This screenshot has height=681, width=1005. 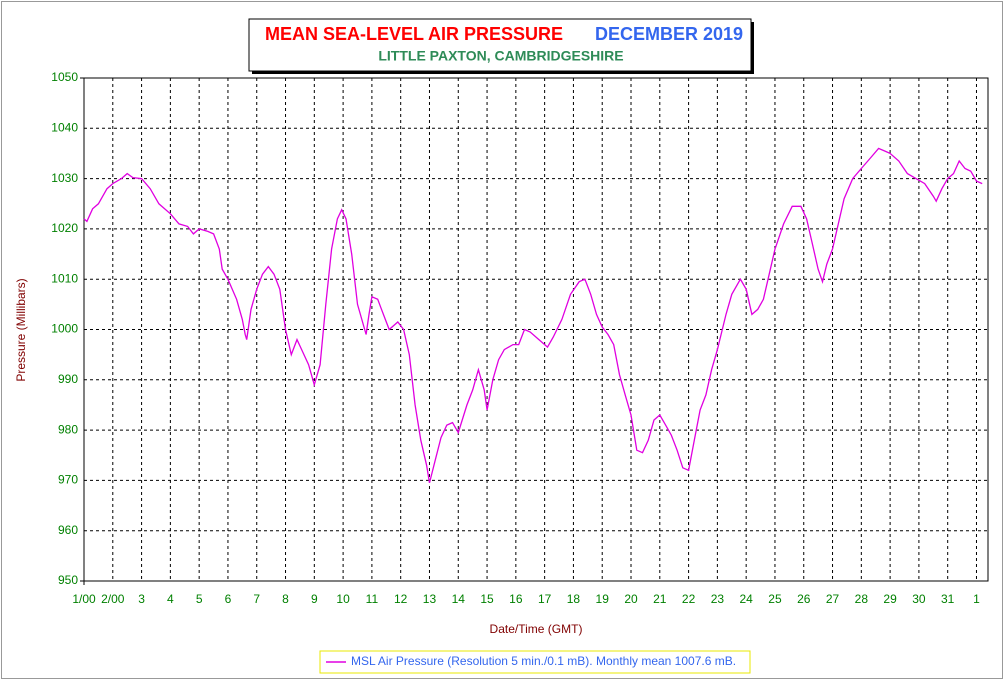 I want to click on y-axis-label: Pressure (Millibars), so click(x=21, y=329).